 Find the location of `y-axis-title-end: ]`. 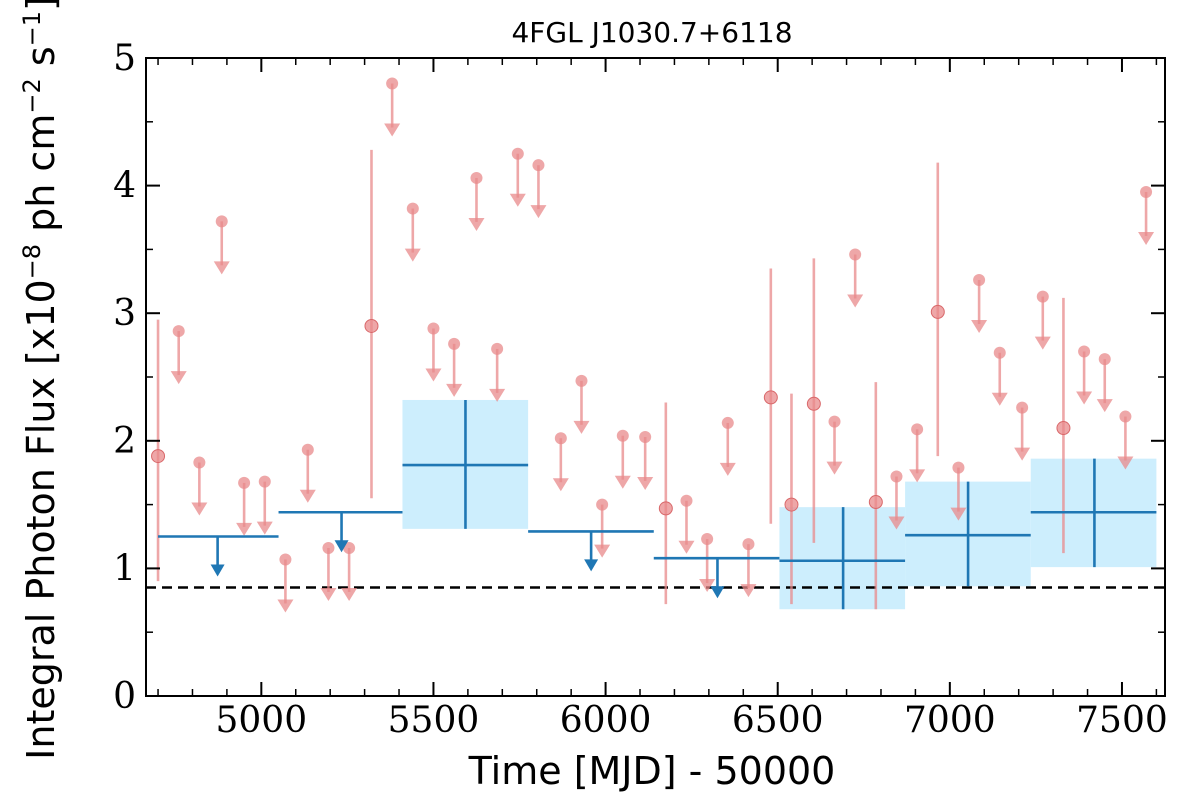

y-axis-title-end: ] is located at coordinates (41, 5).